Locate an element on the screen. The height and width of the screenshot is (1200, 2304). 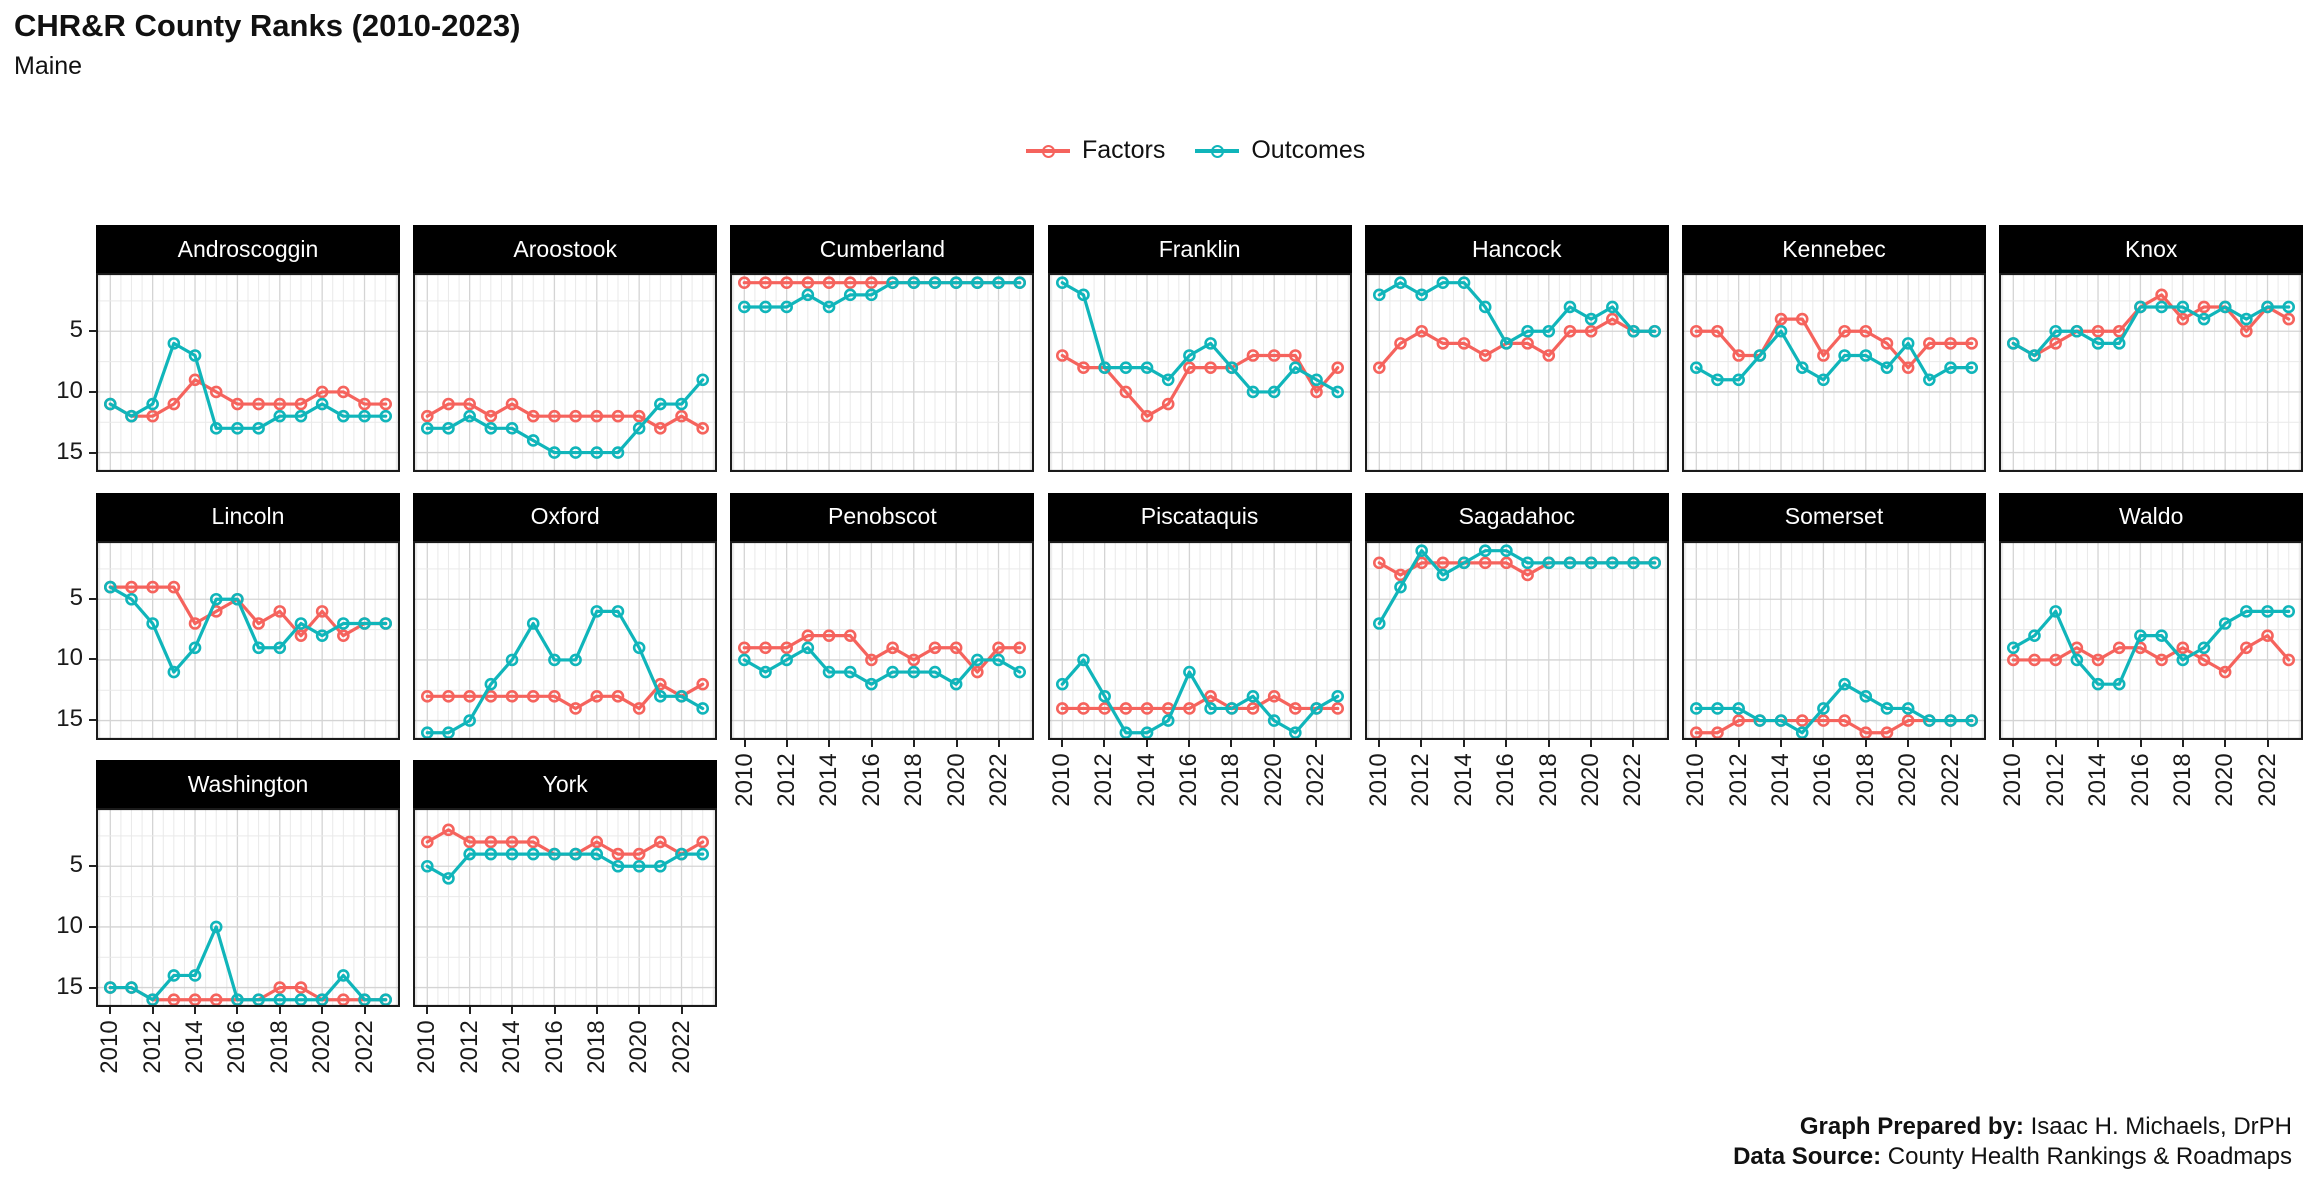
facet-panel-sagadahoc: Sagadahoc is located at coordinates (1516, 616).